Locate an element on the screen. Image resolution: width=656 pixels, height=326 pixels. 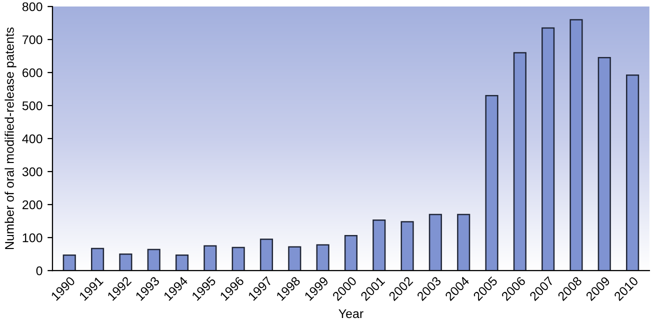
y-axis-title: Number of oral modified-release patents is located at coordinates (10, 138).